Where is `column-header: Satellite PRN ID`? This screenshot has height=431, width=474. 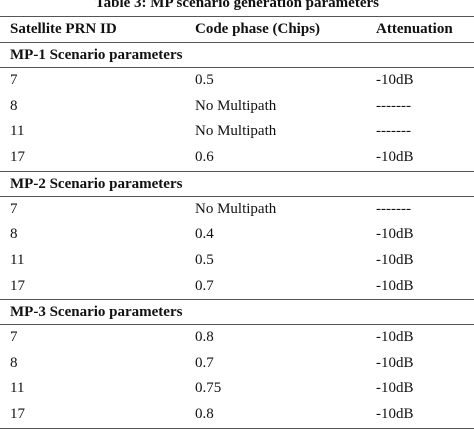
column-header: Satellite PRN ID is located at coordinates (63, 29).